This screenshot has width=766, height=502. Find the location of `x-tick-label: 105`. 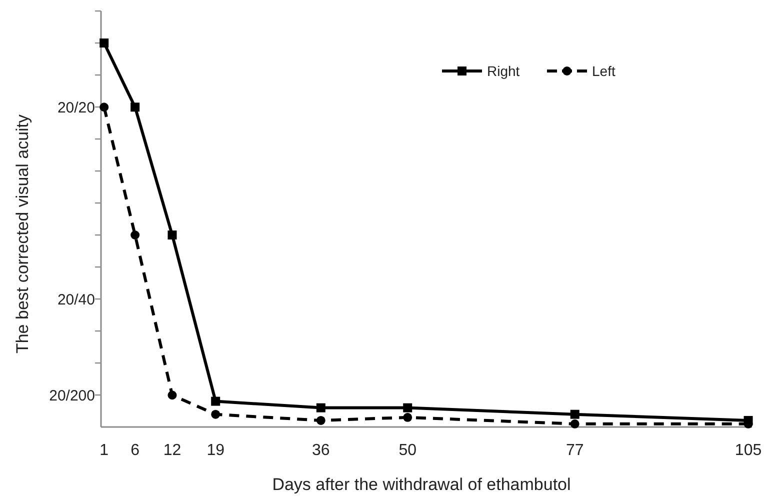

x-tick-label: 105 is located at coordinates (748, 450).